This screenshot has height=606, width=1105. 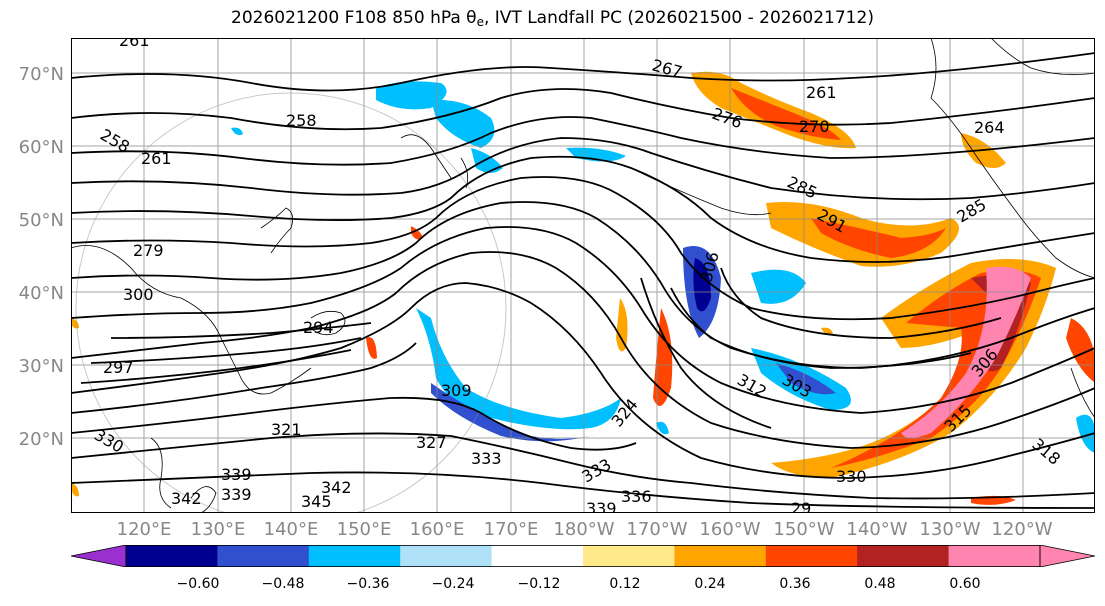 What do you see at coordinates (41, 74) in the screenshot?
I see `lat-label-70n: 70°N` at bounding box center [41, 74].